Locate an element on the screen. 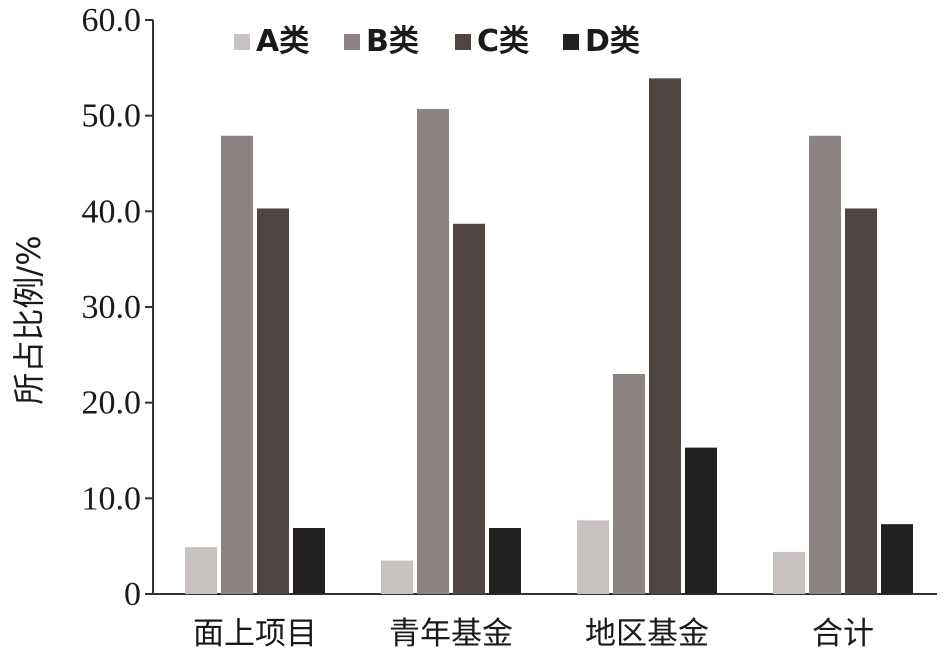 The width and height of the screenshot is (945, 657). y-tick-label: 60.0 is located at coordinates (112, 20).